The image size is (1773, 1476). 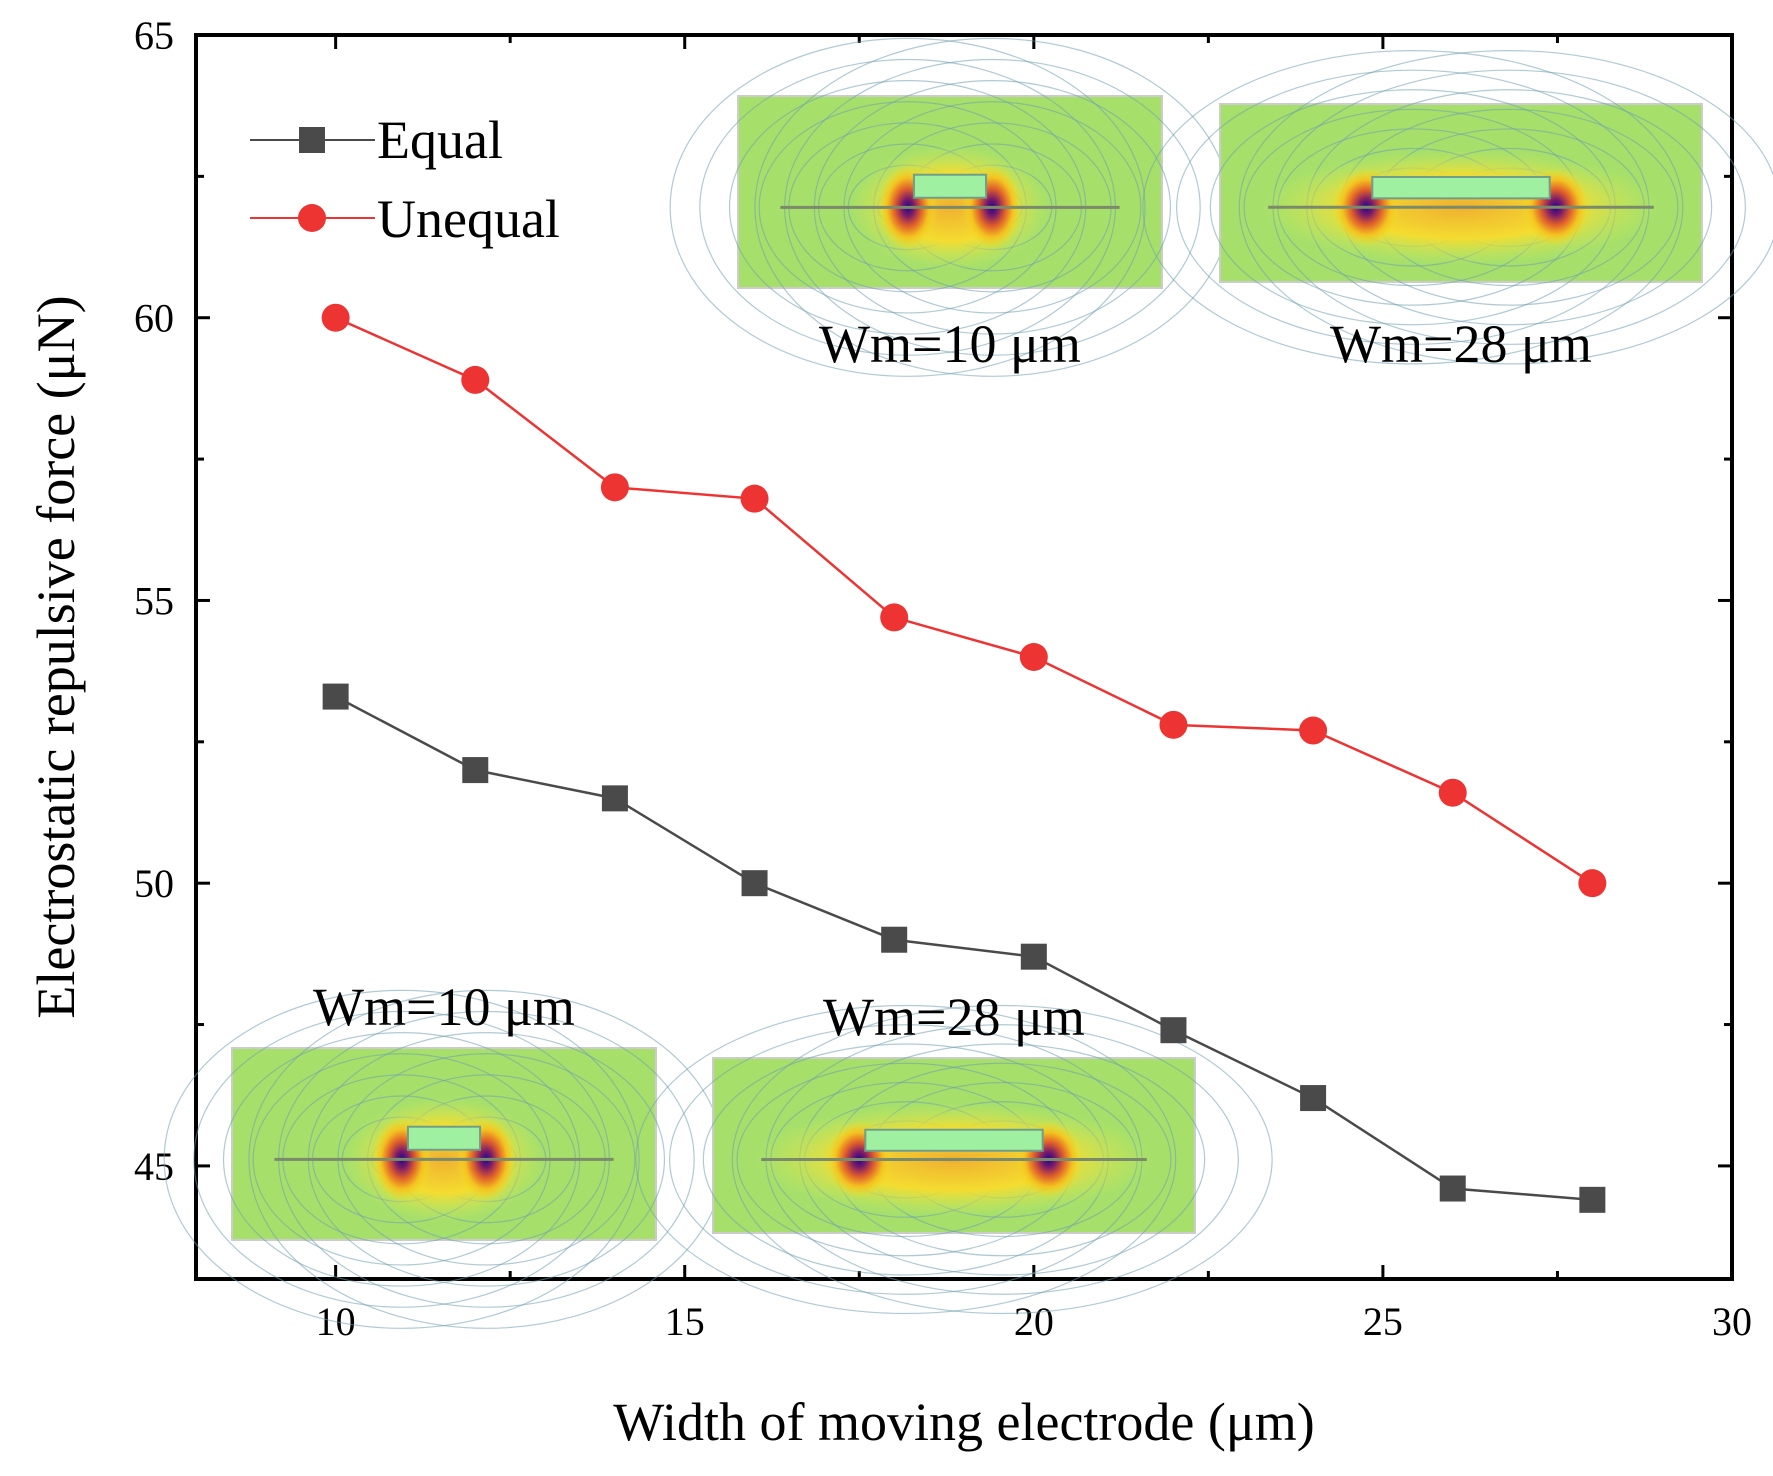 I want to click on x-tick-label: 20, so click(x=1034, y=1321).